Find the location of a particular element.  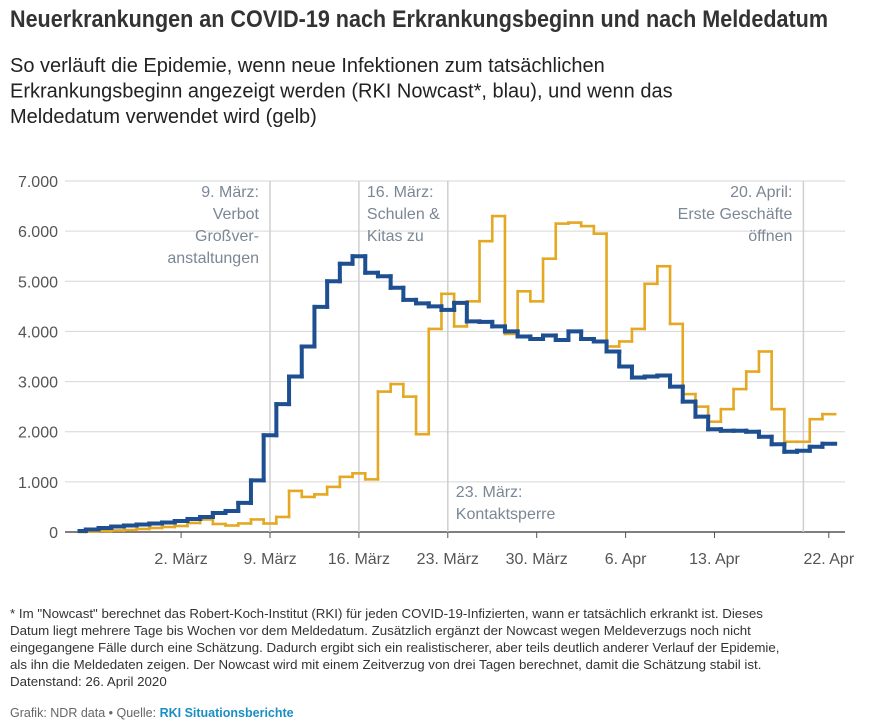

annotation-text: Kontaktsperre is located at coordinates (506, 514).